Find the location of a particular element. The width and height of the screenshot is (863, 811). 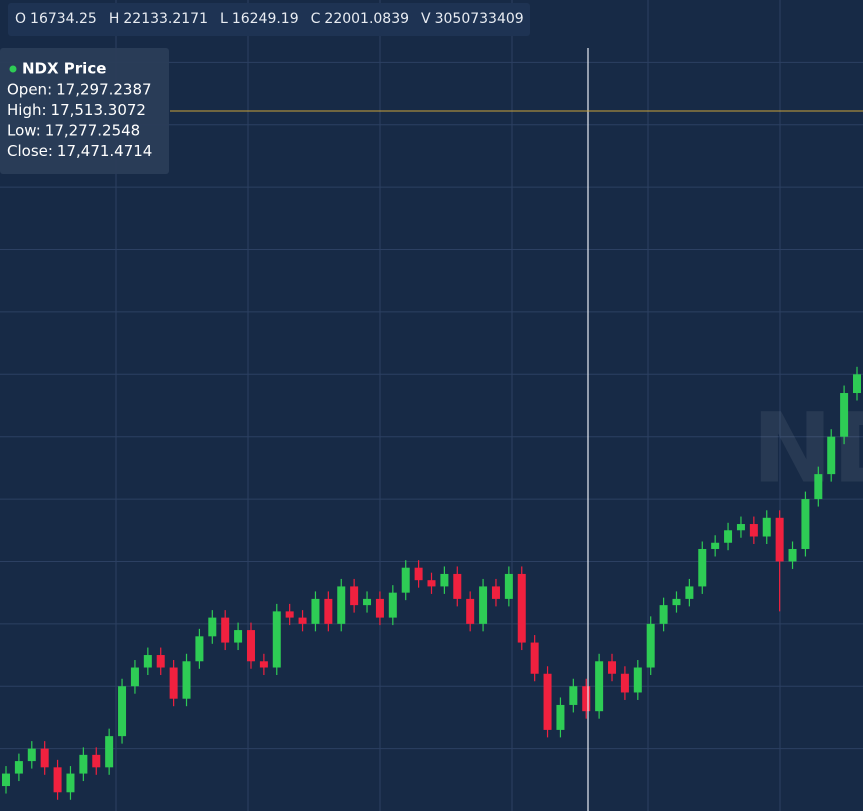

header-label: V is located at coordinates (426, 19).